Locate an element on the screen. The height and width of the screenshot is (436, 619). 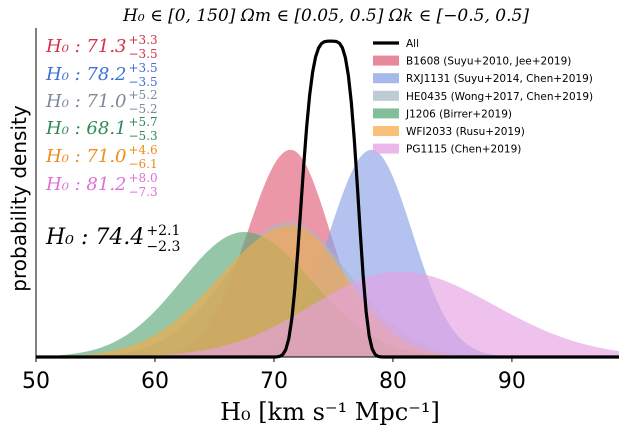
h0-annotation-upper-3: +5.7 is located at coordinates (143, 122).